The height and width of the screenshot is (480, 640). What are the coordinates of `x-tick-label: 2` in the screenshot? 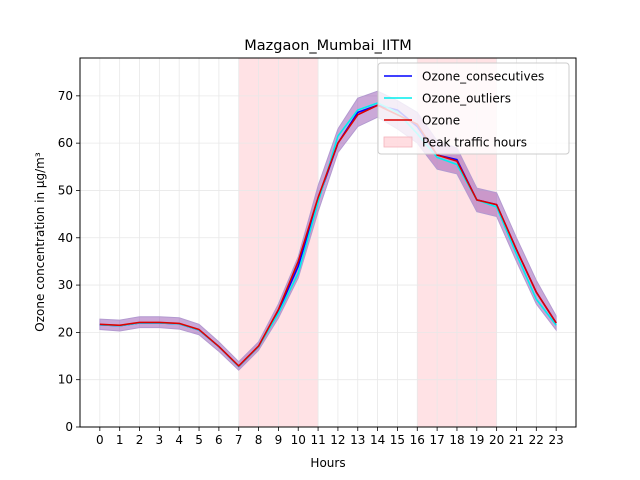 It's located at (140, 440).